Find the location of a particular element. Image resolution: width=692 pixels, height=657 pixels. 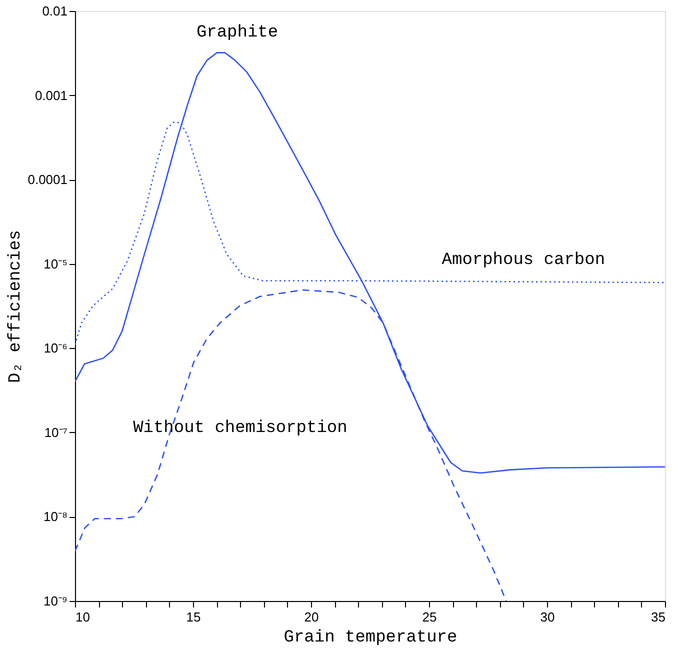

y-tick-label: 10⁻⁸ is located at coordinates (56, 516).